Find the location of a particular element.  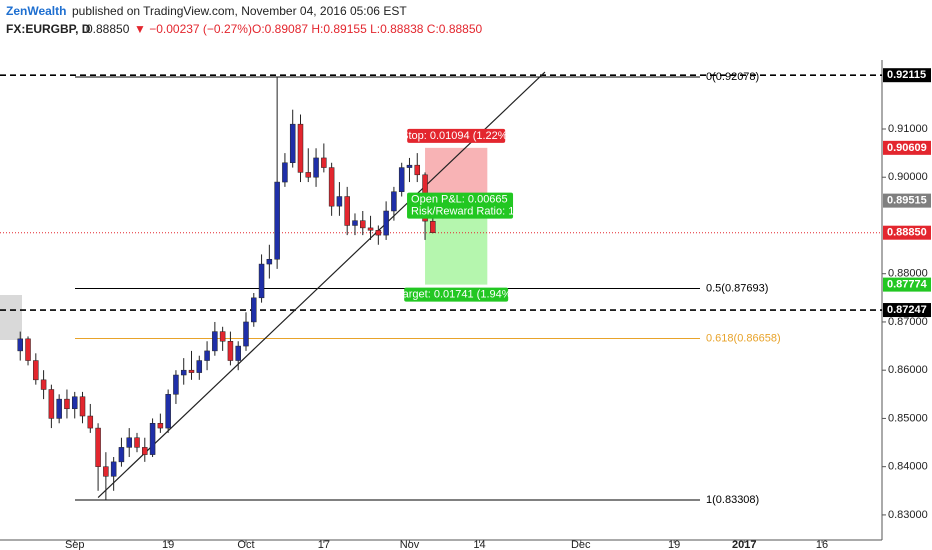

x-tick-label: Oct is located at coordinates (245, 544).